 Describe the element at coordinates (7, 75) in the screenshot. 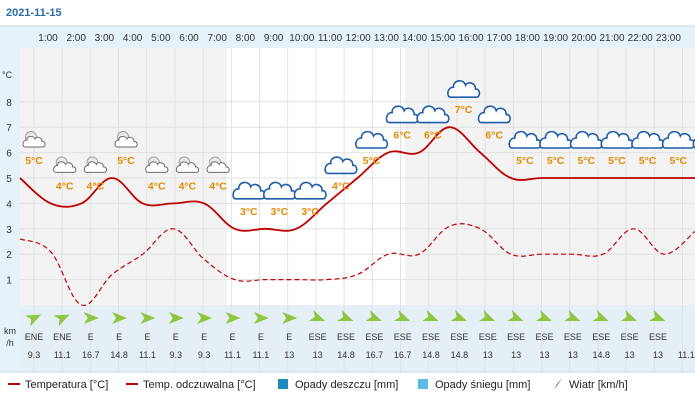

I see `y-axis-unit: °C` at that location.